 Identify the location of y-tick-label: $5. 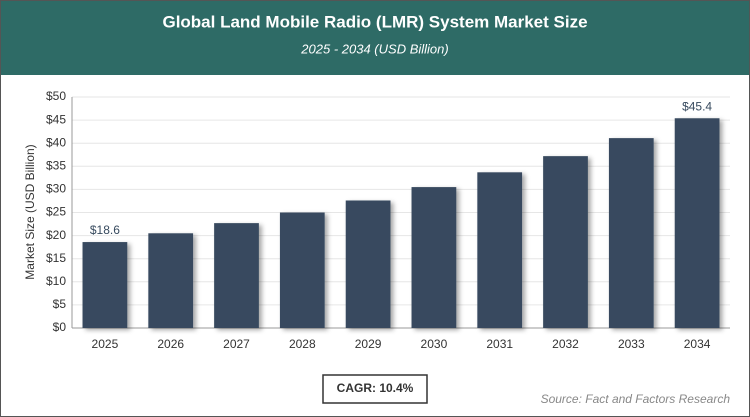
(60, 304).